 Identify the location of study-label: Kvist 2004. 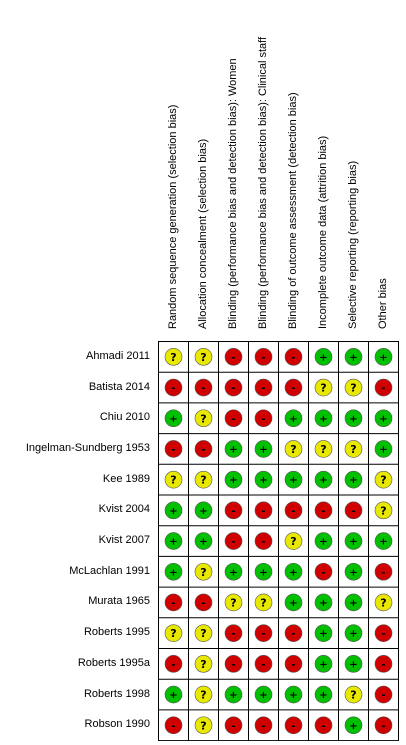
(124, 509).